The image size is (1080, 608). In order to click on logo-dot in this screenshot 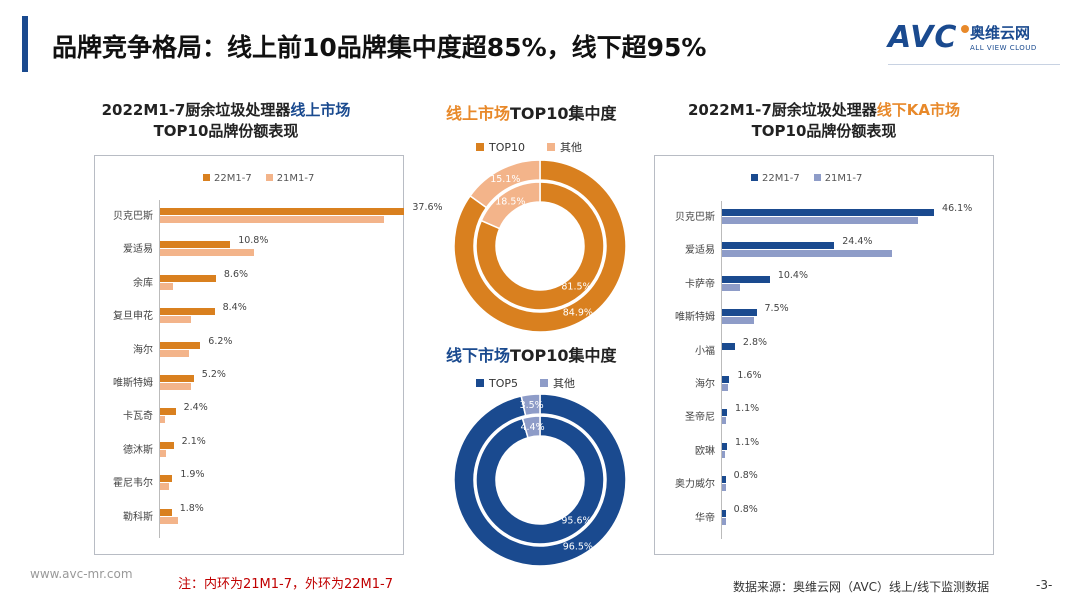, I will do `click(965, 29)`.